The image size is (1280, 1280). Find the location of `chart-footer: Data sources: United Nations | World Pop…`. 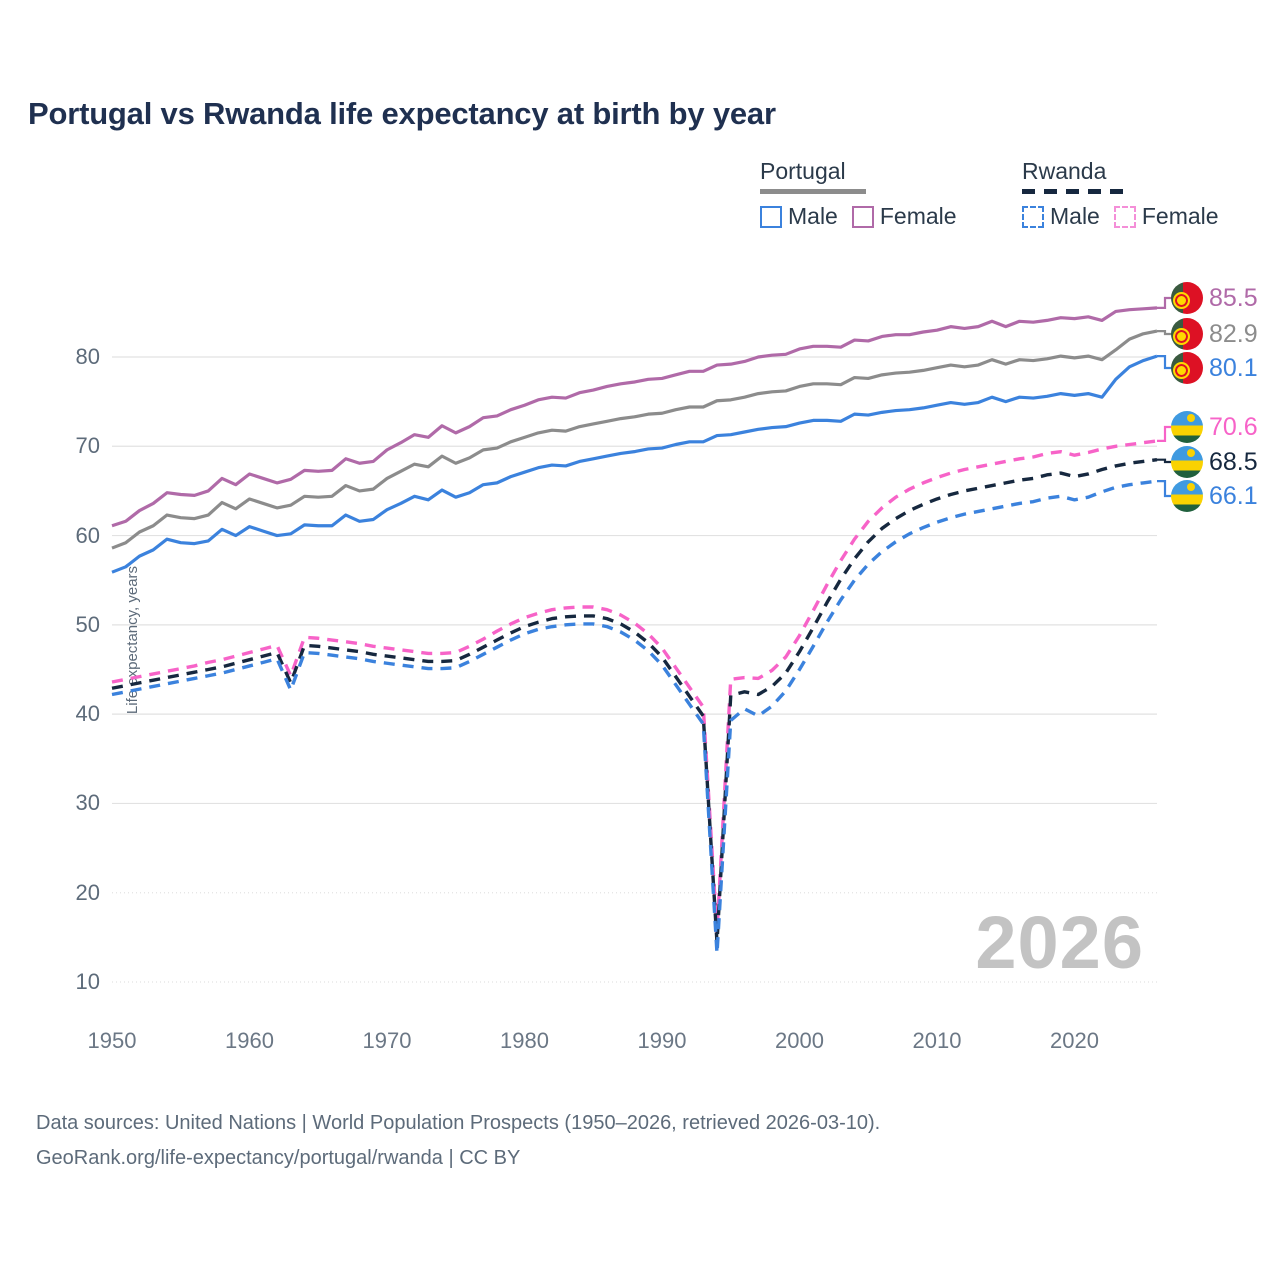

chart-footer: Data sources: United Nations | World Pop… is located at coordinates (458, 1141).